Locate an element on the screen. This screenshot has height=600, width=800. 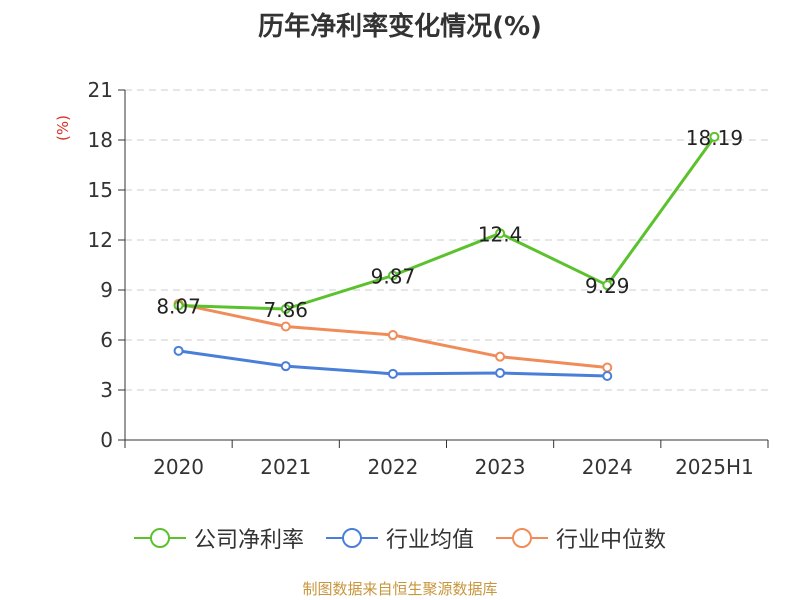
legend-label-industry-mean: 行业均值 is located at coordinates (429, 540).